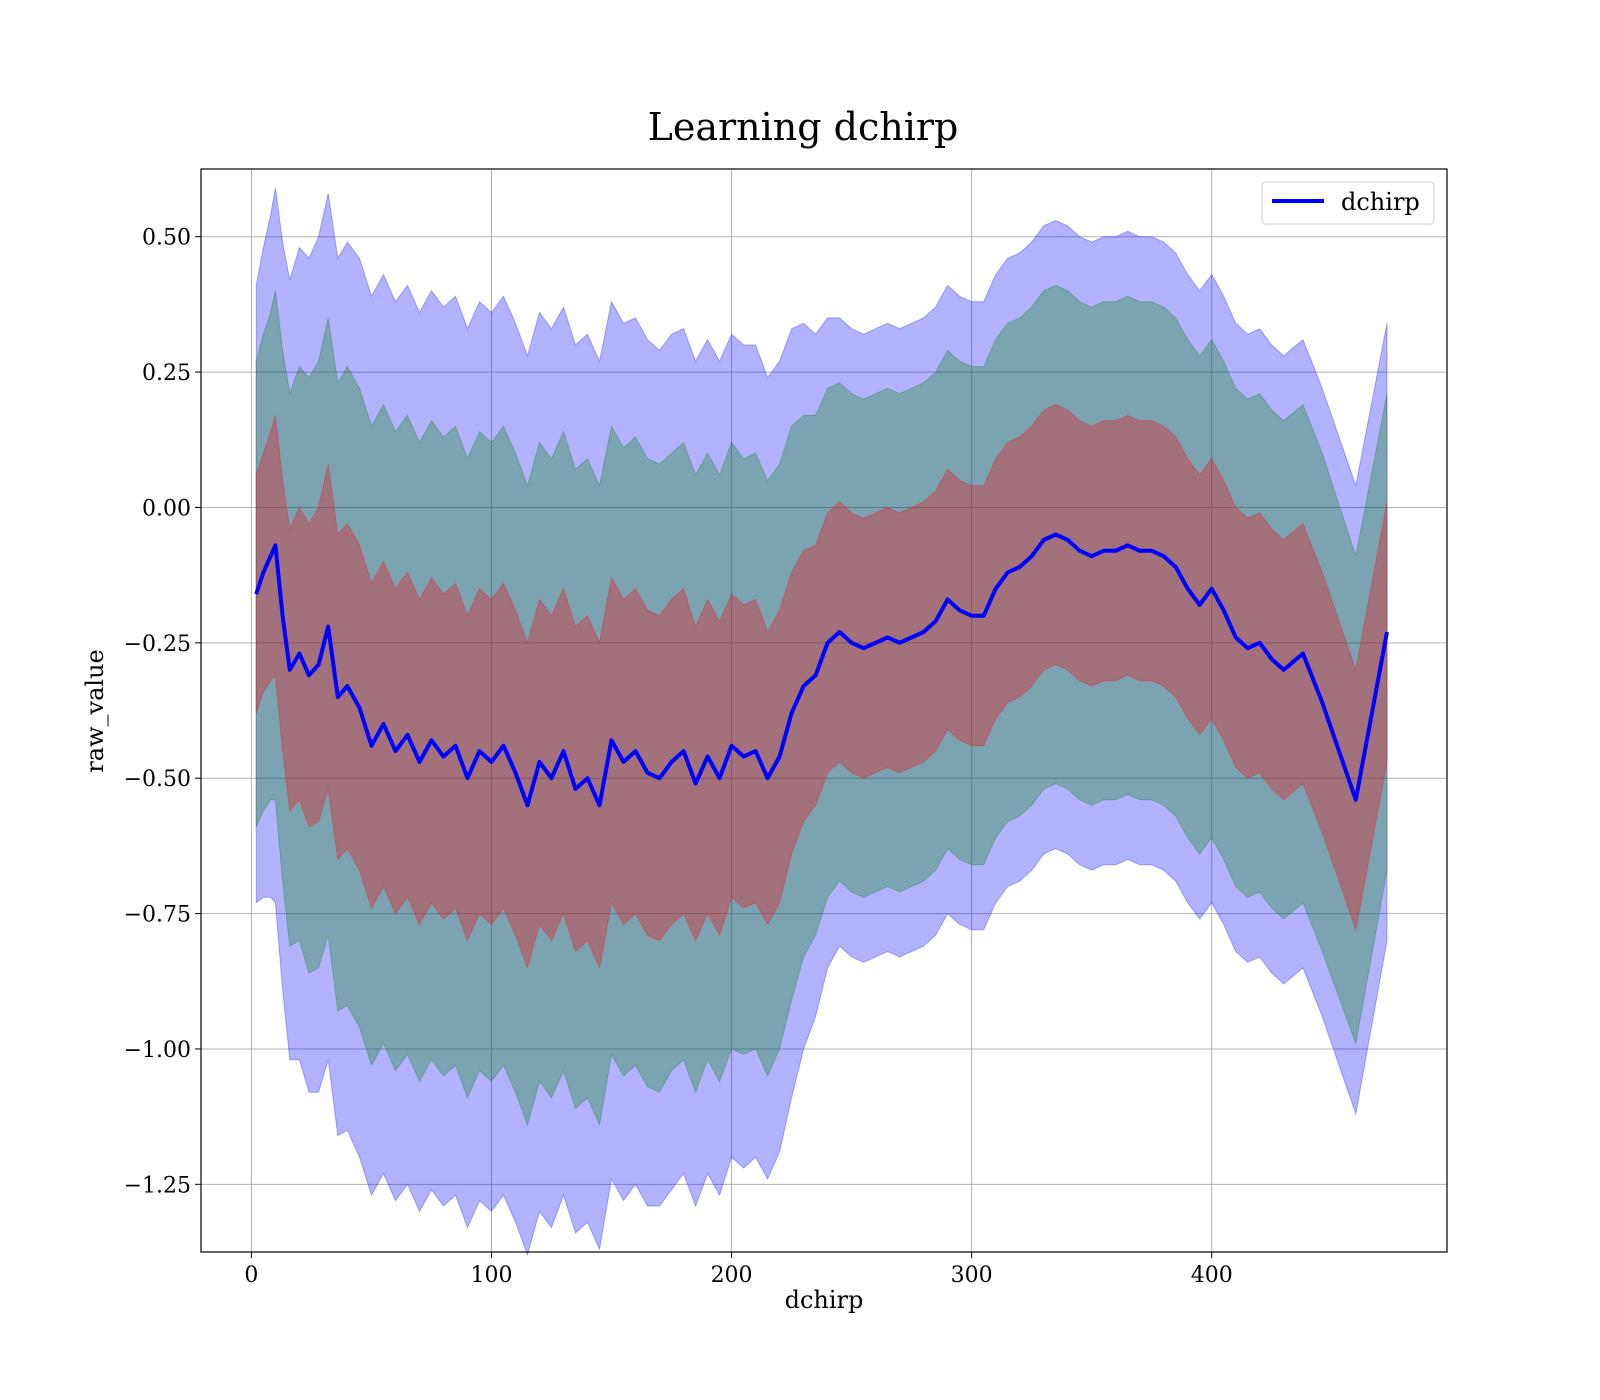 Image resolution: width=1600 pixels, height=1400 pixels. What do you see at coordinates (157, 644) in the screenshot?
I see `y-tick-label: −0.25` at bounding box center [157, 644].